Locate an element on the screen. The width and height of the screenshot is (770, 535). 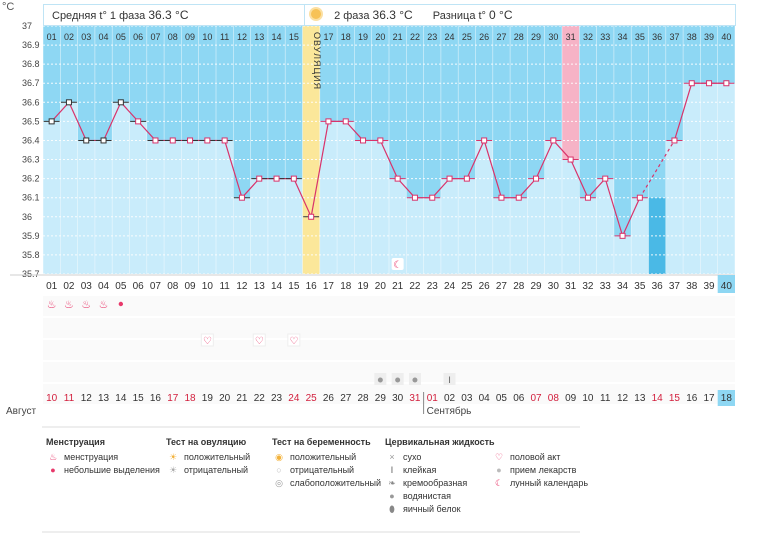
cycle-day-label: 26 is located at coordinates (485, 286).